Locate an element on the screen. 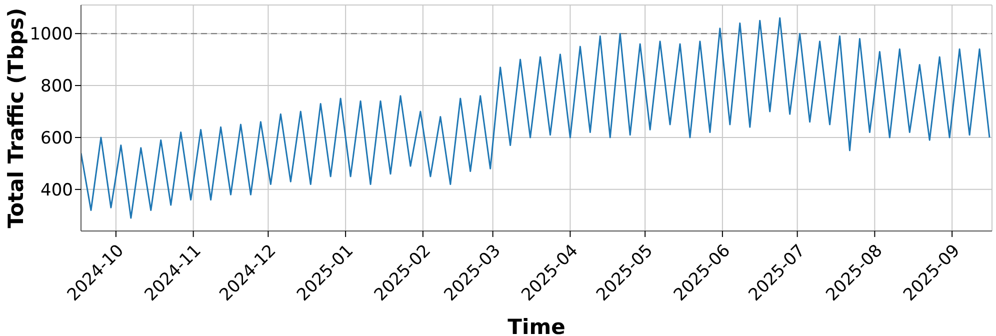 The image size is (996, 336). y-tick-label: 1000 is located at coordinates (51, 34).